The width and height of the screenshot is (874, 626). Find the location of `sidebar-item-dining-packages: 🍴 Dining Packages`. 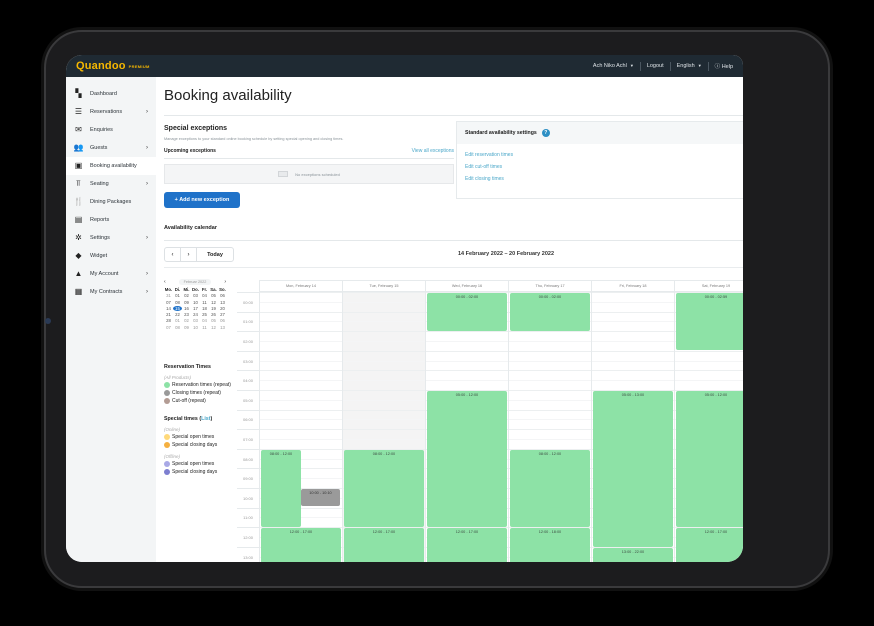

sidebar-item-dining-packages: 🍴 Dining Packages is located at coordinates (111, 202).